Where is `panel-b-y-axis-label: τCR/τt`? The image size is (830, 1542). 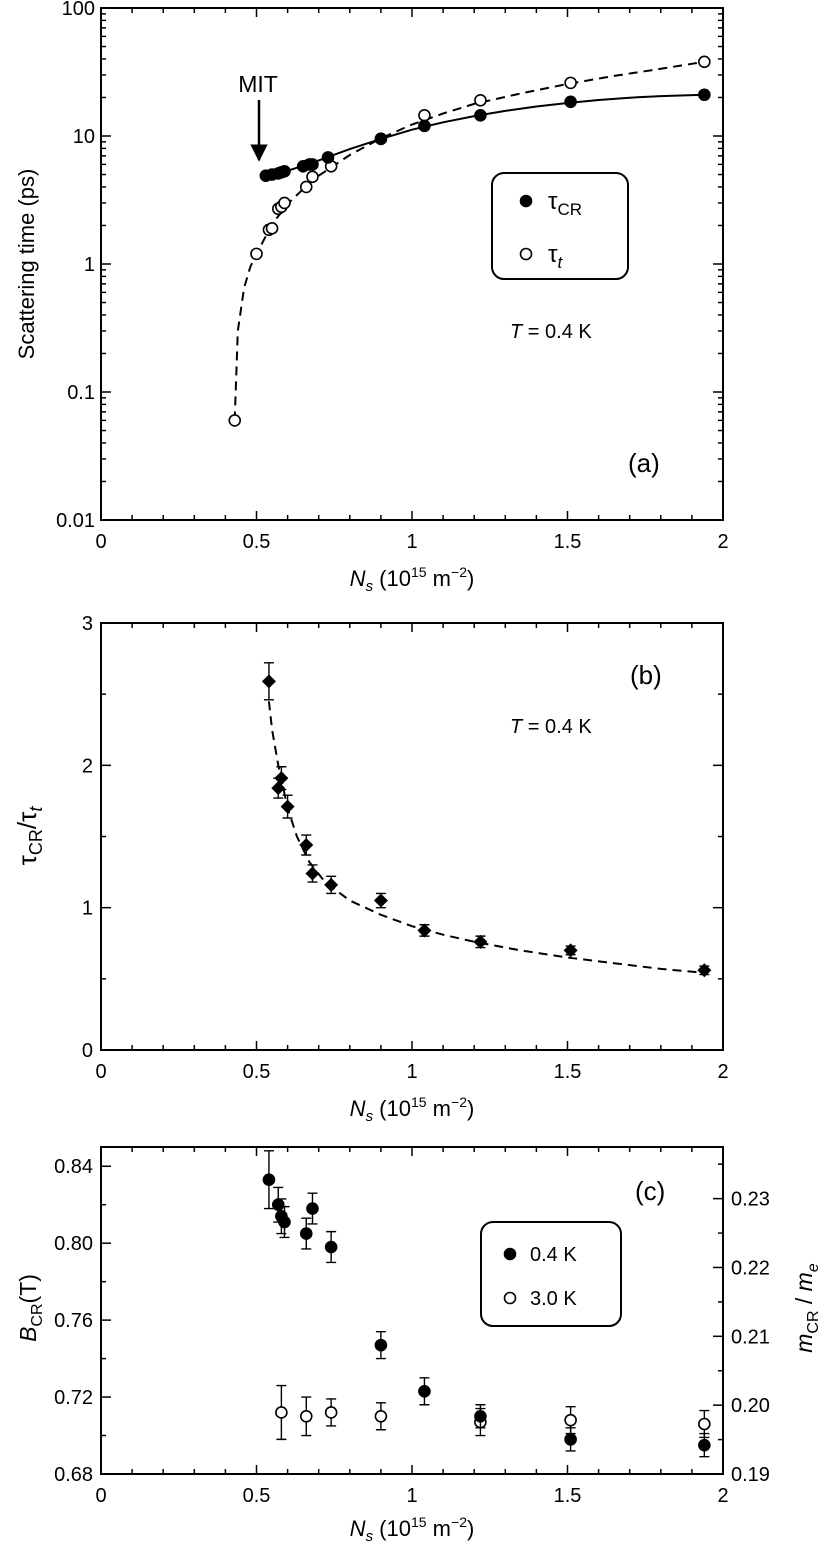 panel-b-y-axis-label: τCR/τt is located at coordinates (29, 836).